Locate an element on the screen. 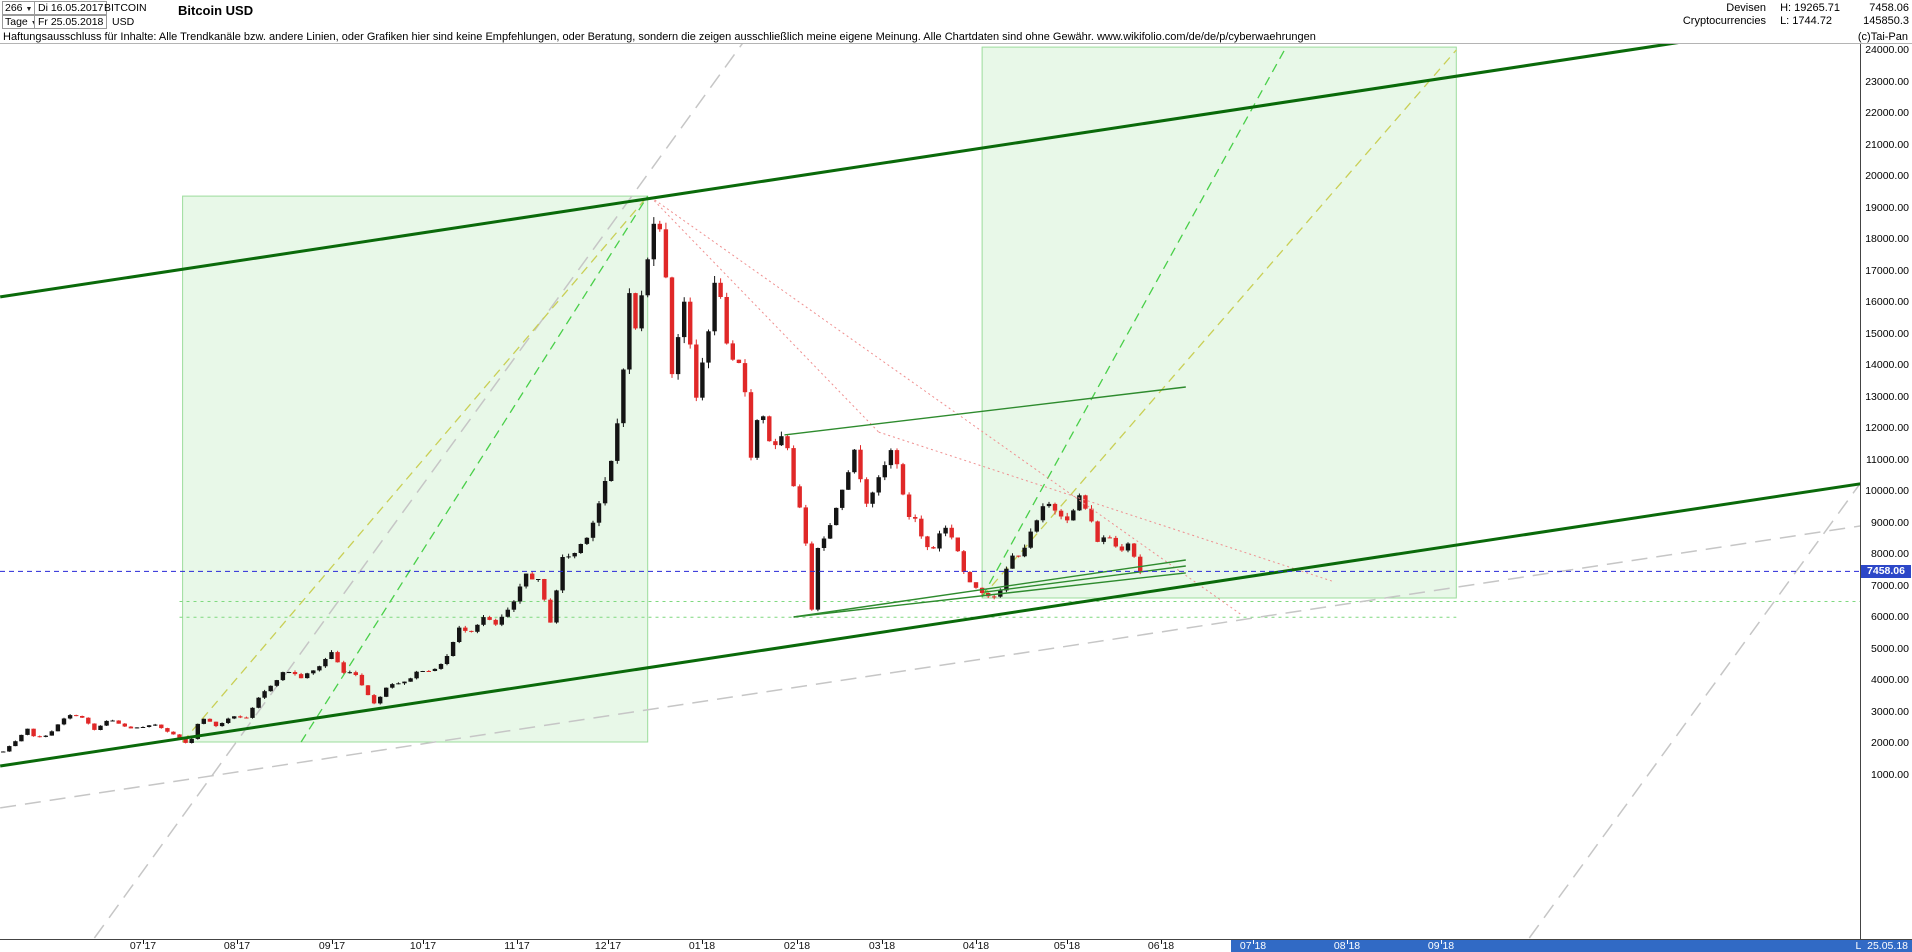  last-price-label: 7458.06 is located at coordinates (1889, 8).